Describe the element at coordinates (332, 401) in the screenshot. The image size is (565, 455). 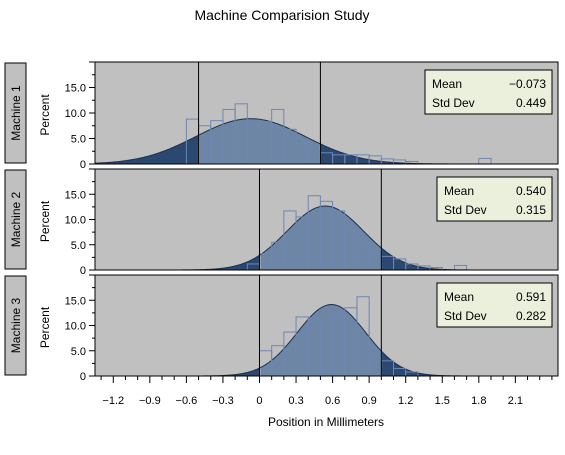
I see `x-tick-label: 0.6` at that location.